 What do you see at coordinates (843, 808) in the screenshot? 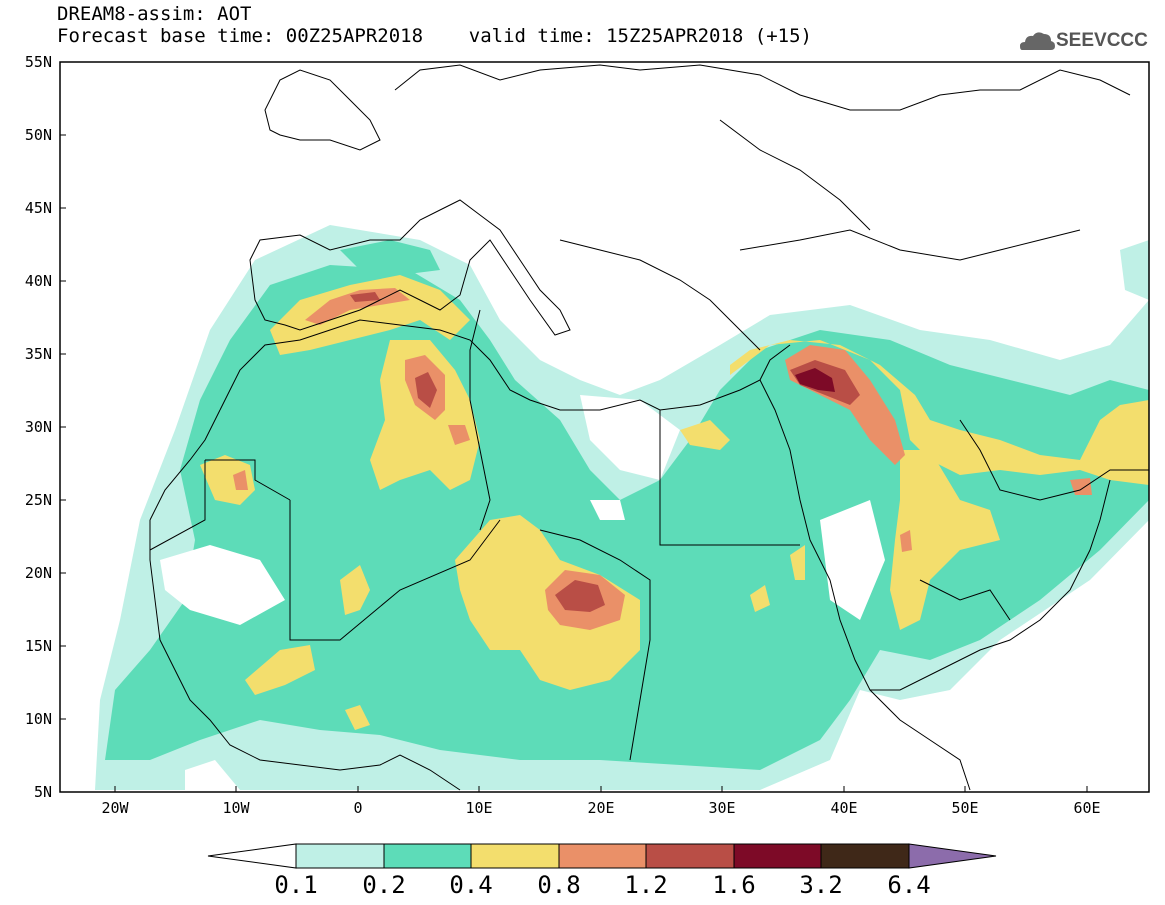
I see `lon-label: 40E` at bounding box center [843, 808].